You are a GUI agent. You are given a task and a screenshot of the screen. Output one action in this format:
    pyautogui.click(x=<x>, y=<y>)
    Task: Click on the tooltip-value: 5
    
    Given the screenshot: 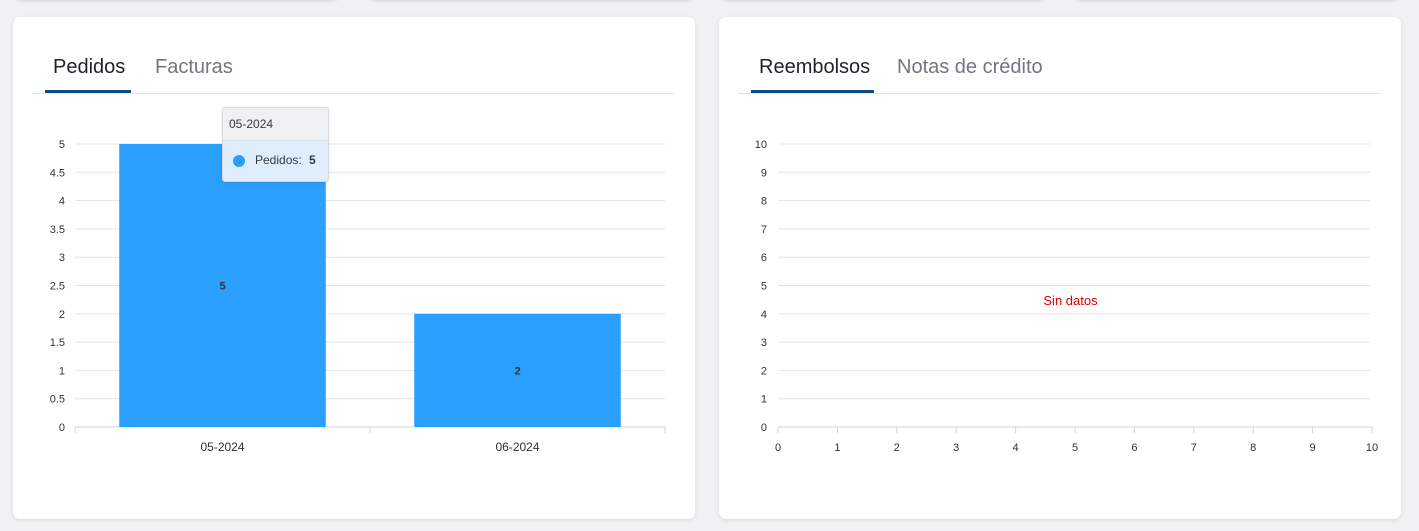 What is the action you would take?
    pyautogui.click(x=312, y=160)
    